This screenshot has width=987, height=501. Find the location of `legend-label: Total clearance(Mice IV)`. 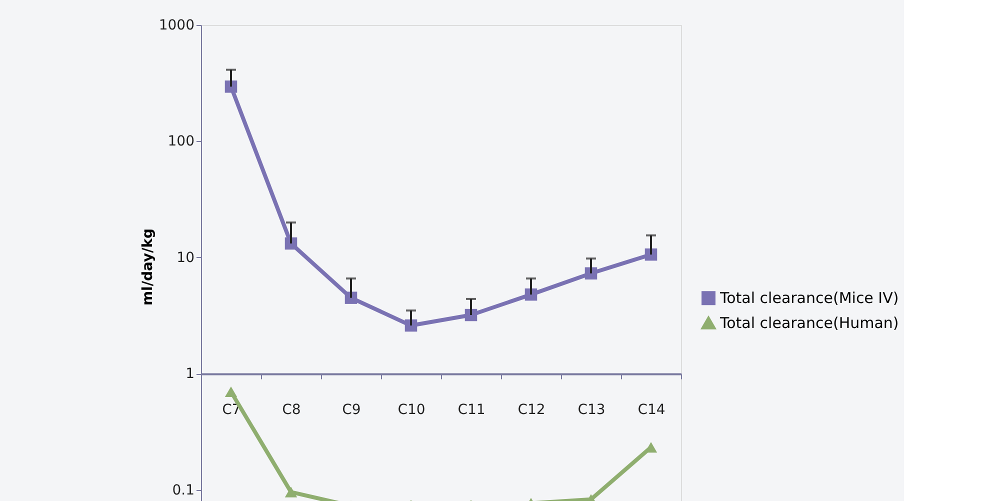

legend-label: Total clearance(Mice IV) is located at coordinates (809, 298).